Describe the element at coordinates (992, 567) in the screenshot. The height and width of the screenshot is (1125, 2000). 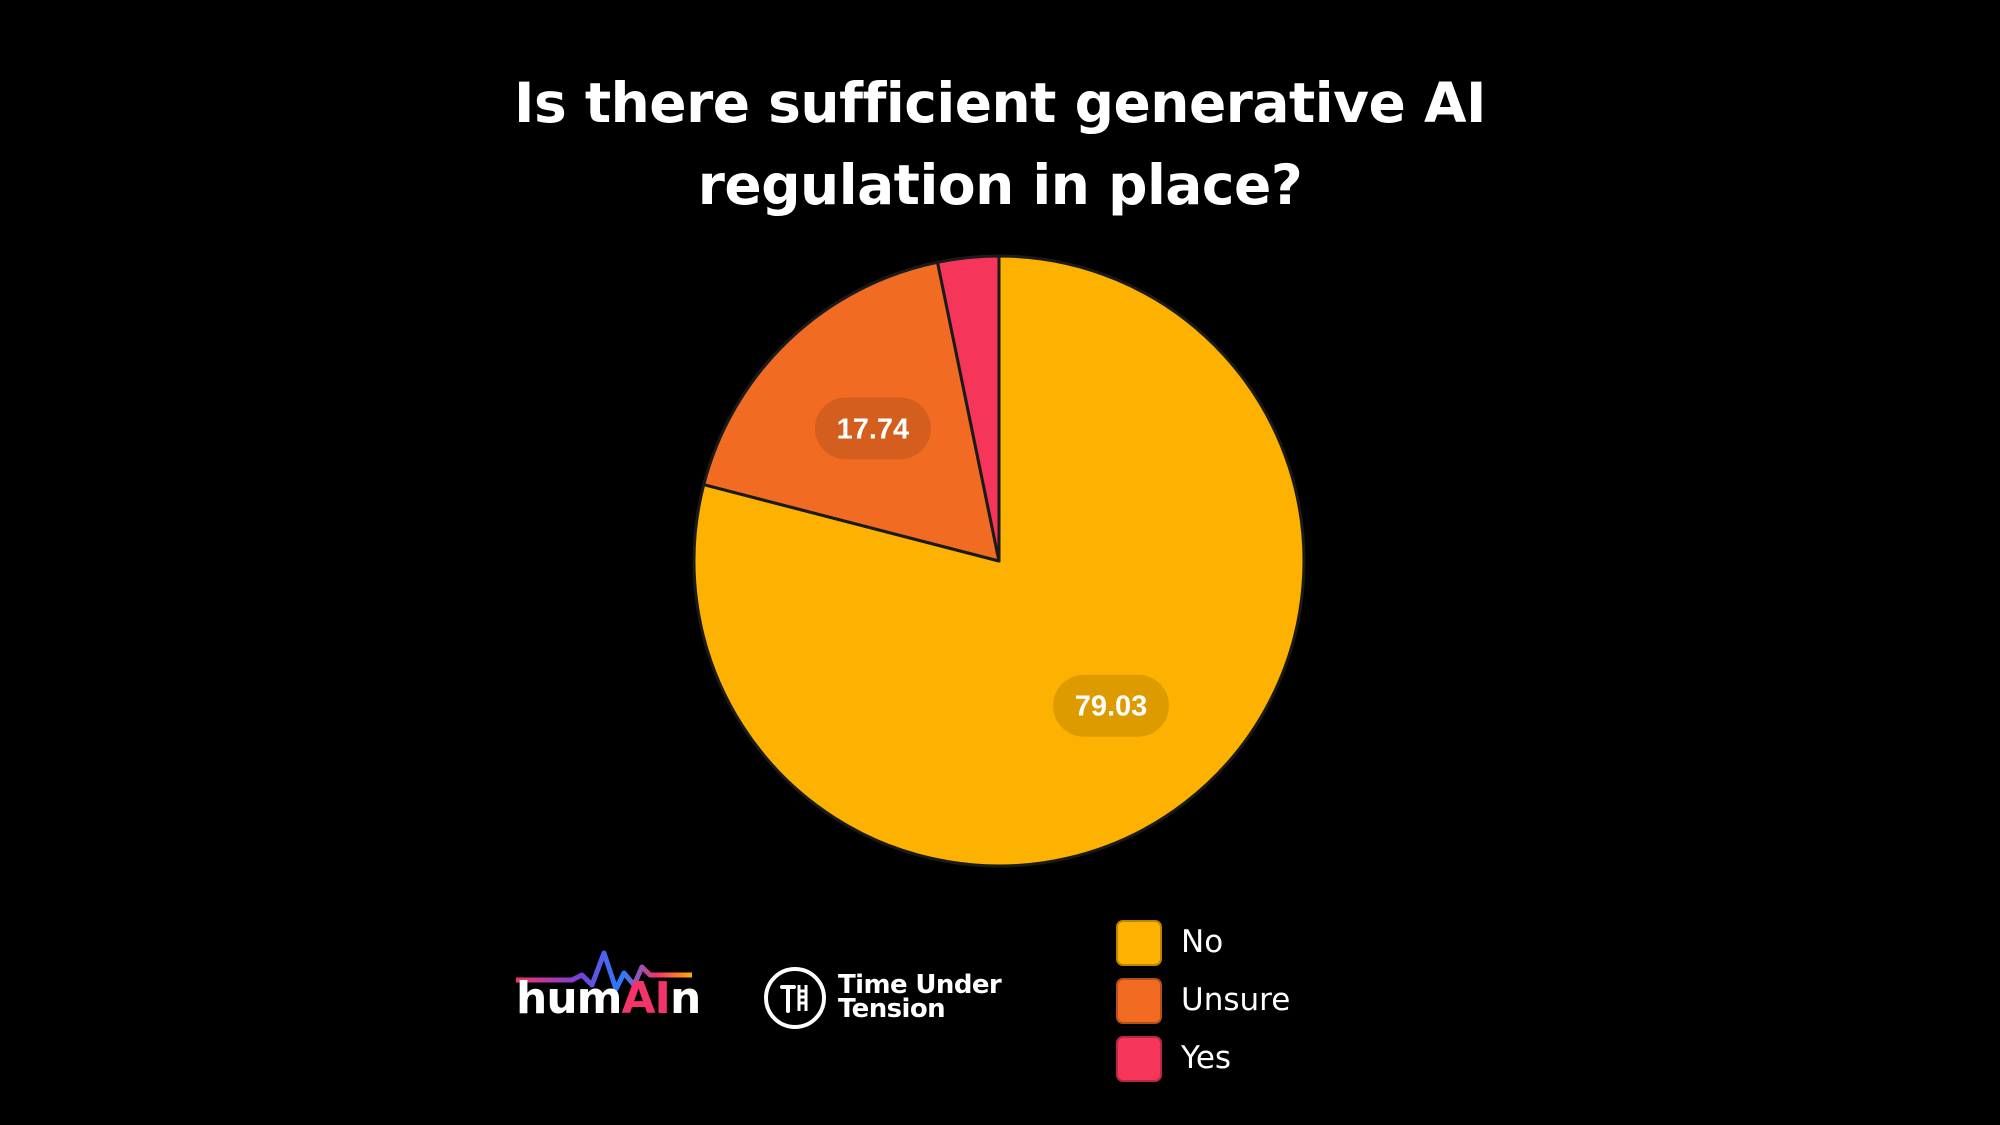
I see `pie-labels: 79.03 17.74` at that location.